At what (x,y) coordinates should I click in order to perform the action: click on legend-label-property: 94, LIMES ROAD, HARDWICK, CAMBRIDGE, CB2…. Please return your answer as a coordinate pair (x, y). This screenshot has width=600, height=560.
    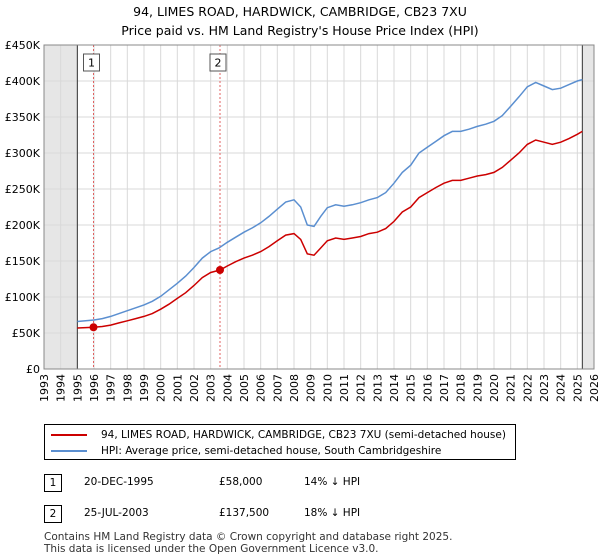
    Looking at the image, I should click on (303, 435).